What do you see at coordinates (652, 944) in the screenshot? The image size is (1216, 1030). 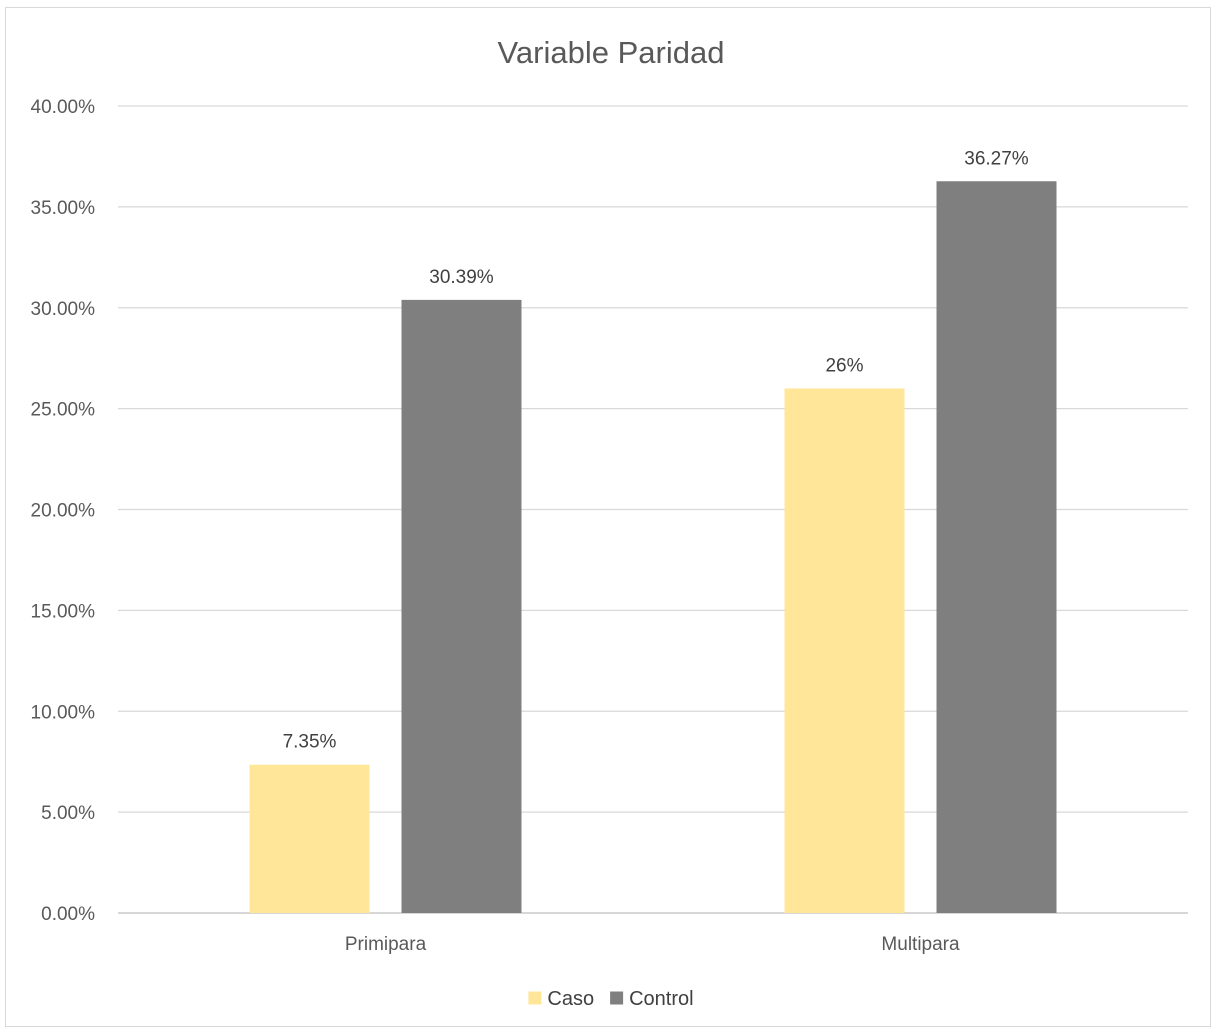 I see `x-axis-categories: Primipara Multipara` at bounding box center [652, 944].